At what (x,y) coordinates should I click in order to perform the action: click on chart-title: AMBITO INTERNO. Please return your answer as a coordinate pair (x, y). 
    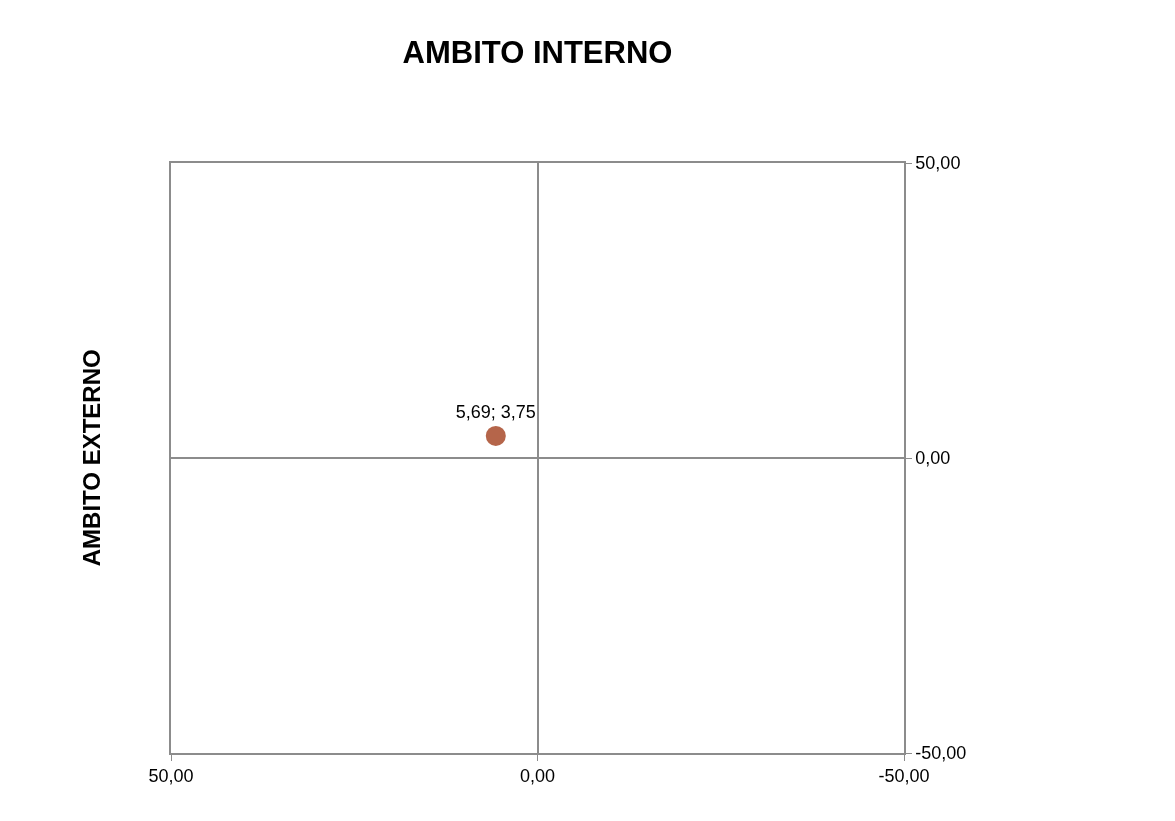
    Looking at the image, I should click on (537, 52).